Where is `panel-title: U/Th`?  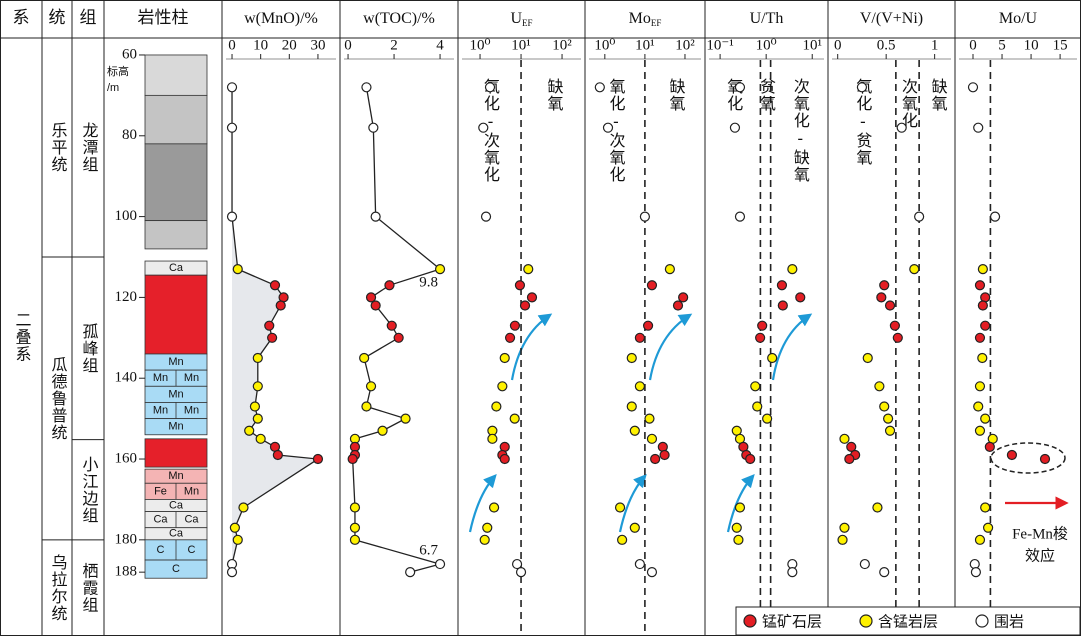
panel-title: U/Th is located at coordinates (767, 18).